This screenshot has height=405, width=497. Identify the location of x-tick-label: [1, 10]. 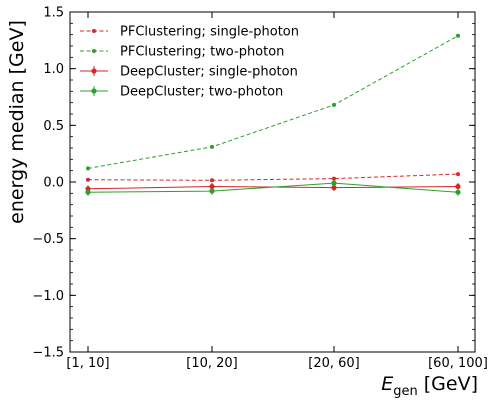
(87, 363).